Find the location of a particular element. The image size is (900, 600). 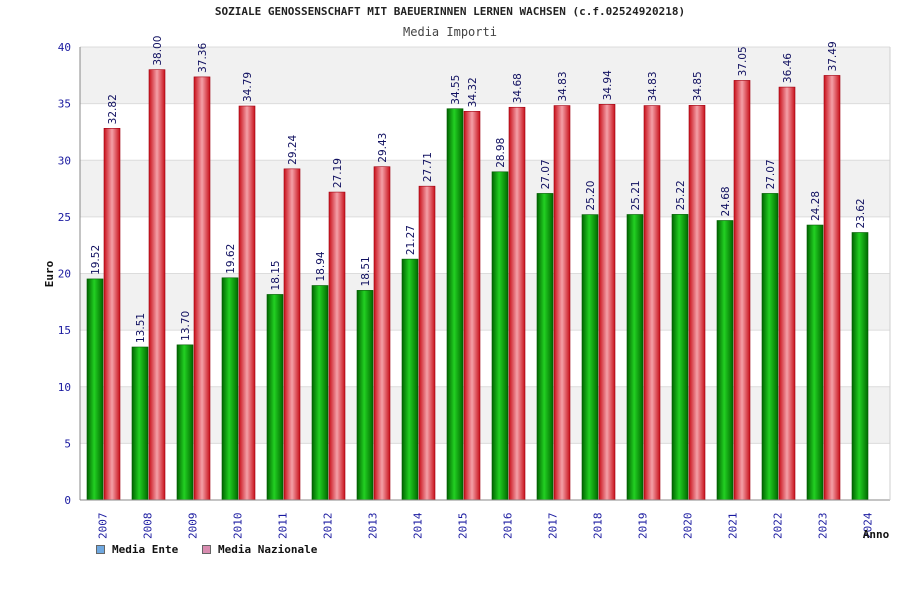

bar-media-nazionale-2020 is located at coordinates (697, 303).